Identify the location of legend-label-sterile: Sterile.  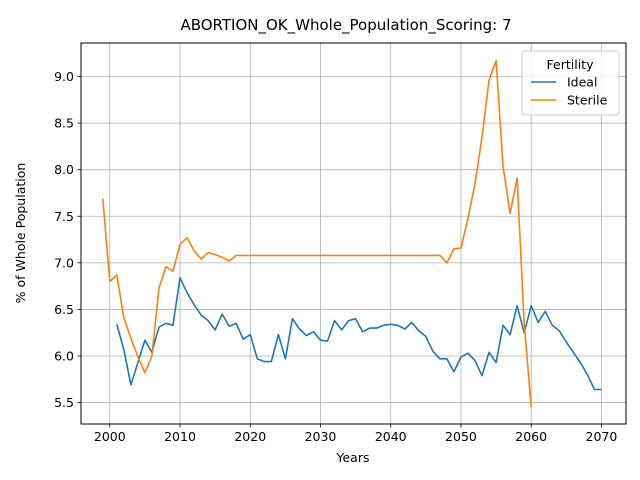
(587, 100).